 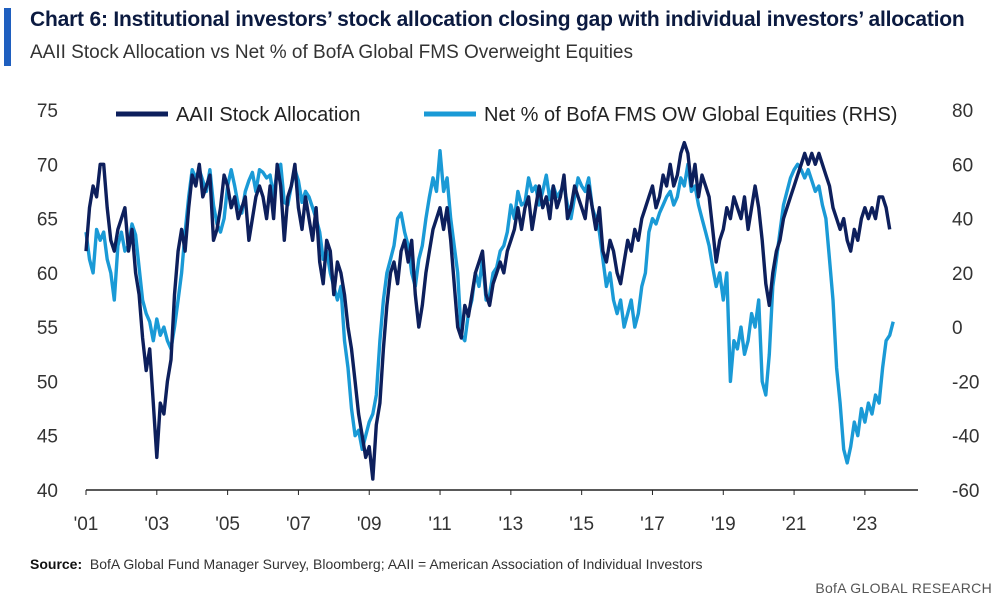 I want to click on y-left-tick-label: 55, so click(x=47, y=328).